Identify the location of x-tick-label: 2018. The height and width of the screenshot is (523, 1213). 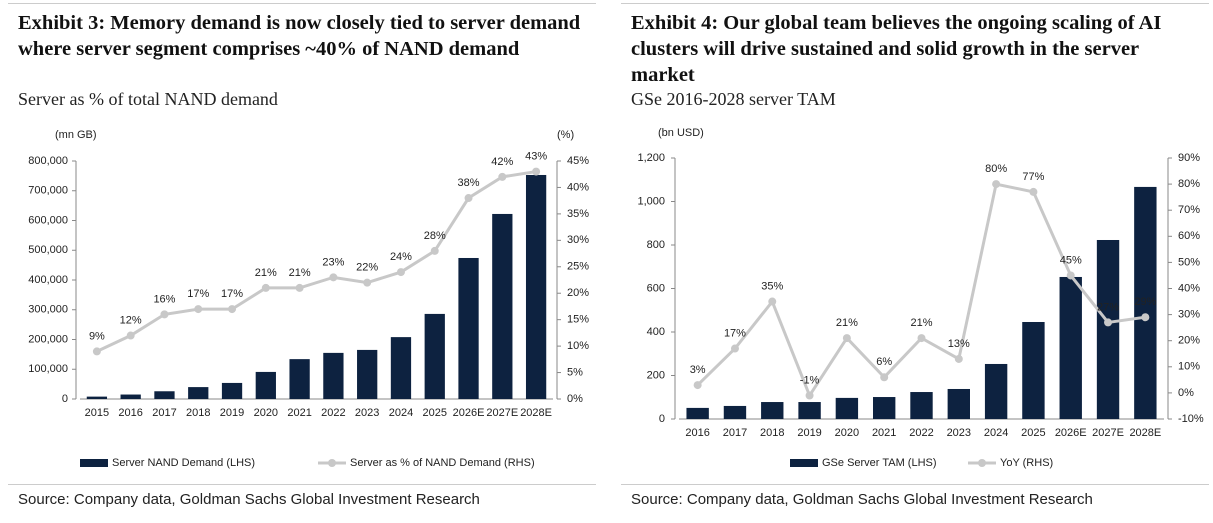
(198, 413).